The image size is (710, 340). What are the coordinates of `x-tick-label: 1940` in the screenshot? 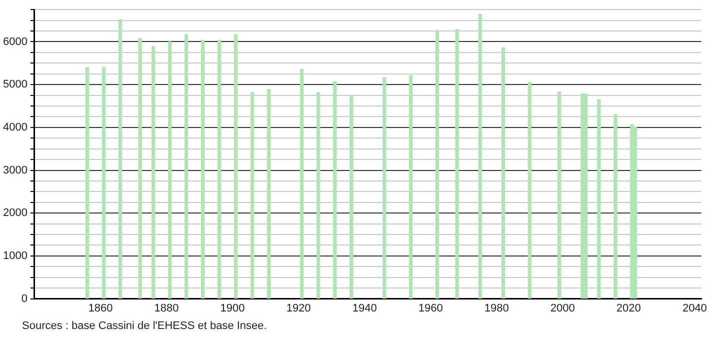 It's located at (364, 308).